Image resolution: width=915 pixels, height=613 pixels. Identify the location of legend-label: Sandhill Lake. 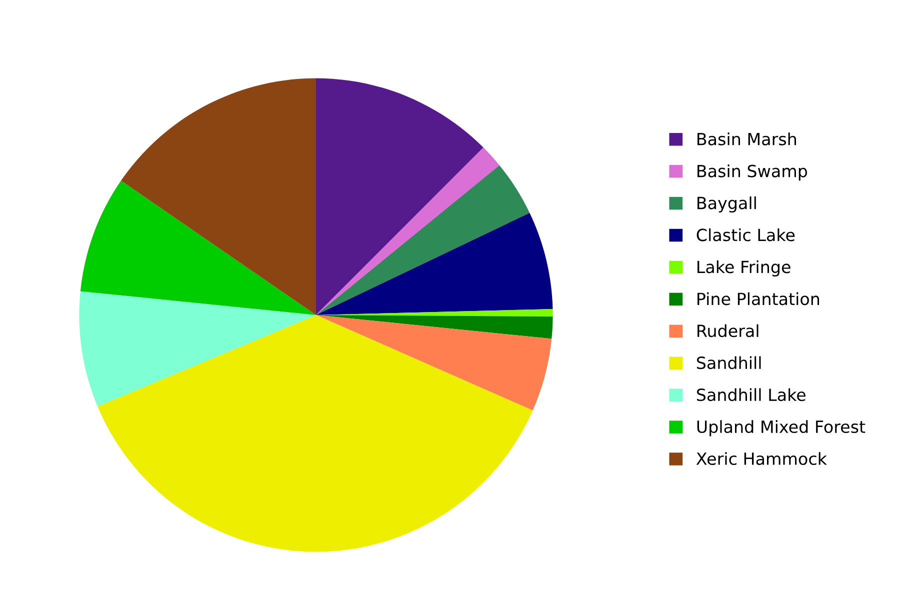
(751, 395).